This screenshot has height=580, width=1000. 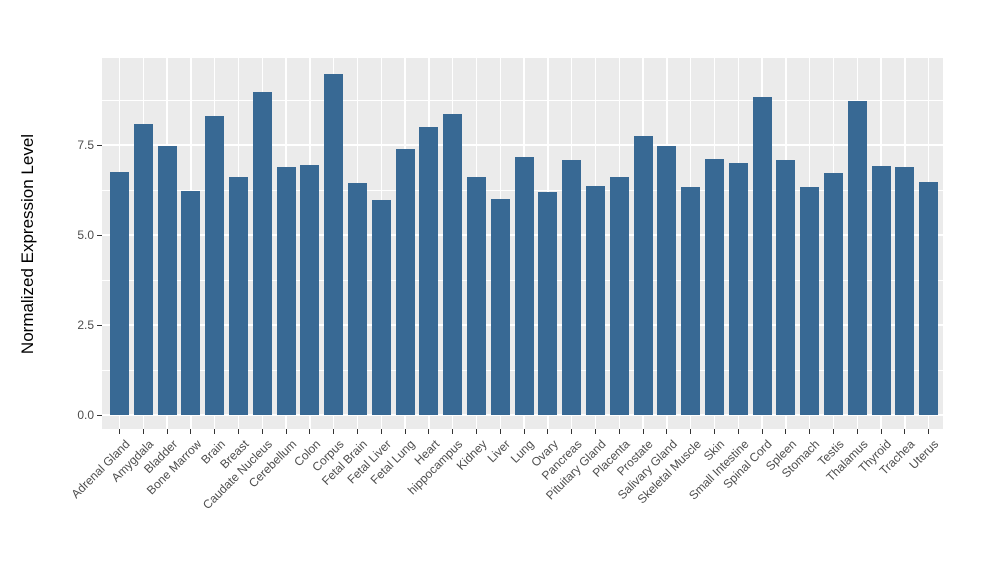 What do you see at coordinates (500, 307) in the screenshot?
I see `bar-liver` at bounding box center [500, 307].